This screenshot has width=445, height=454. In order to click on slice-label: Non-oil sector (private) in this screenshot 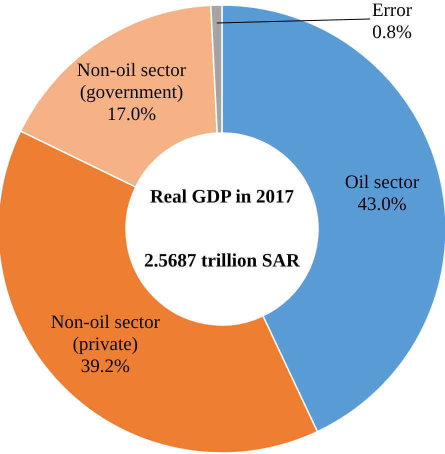, I will do `click(105, 333)`.